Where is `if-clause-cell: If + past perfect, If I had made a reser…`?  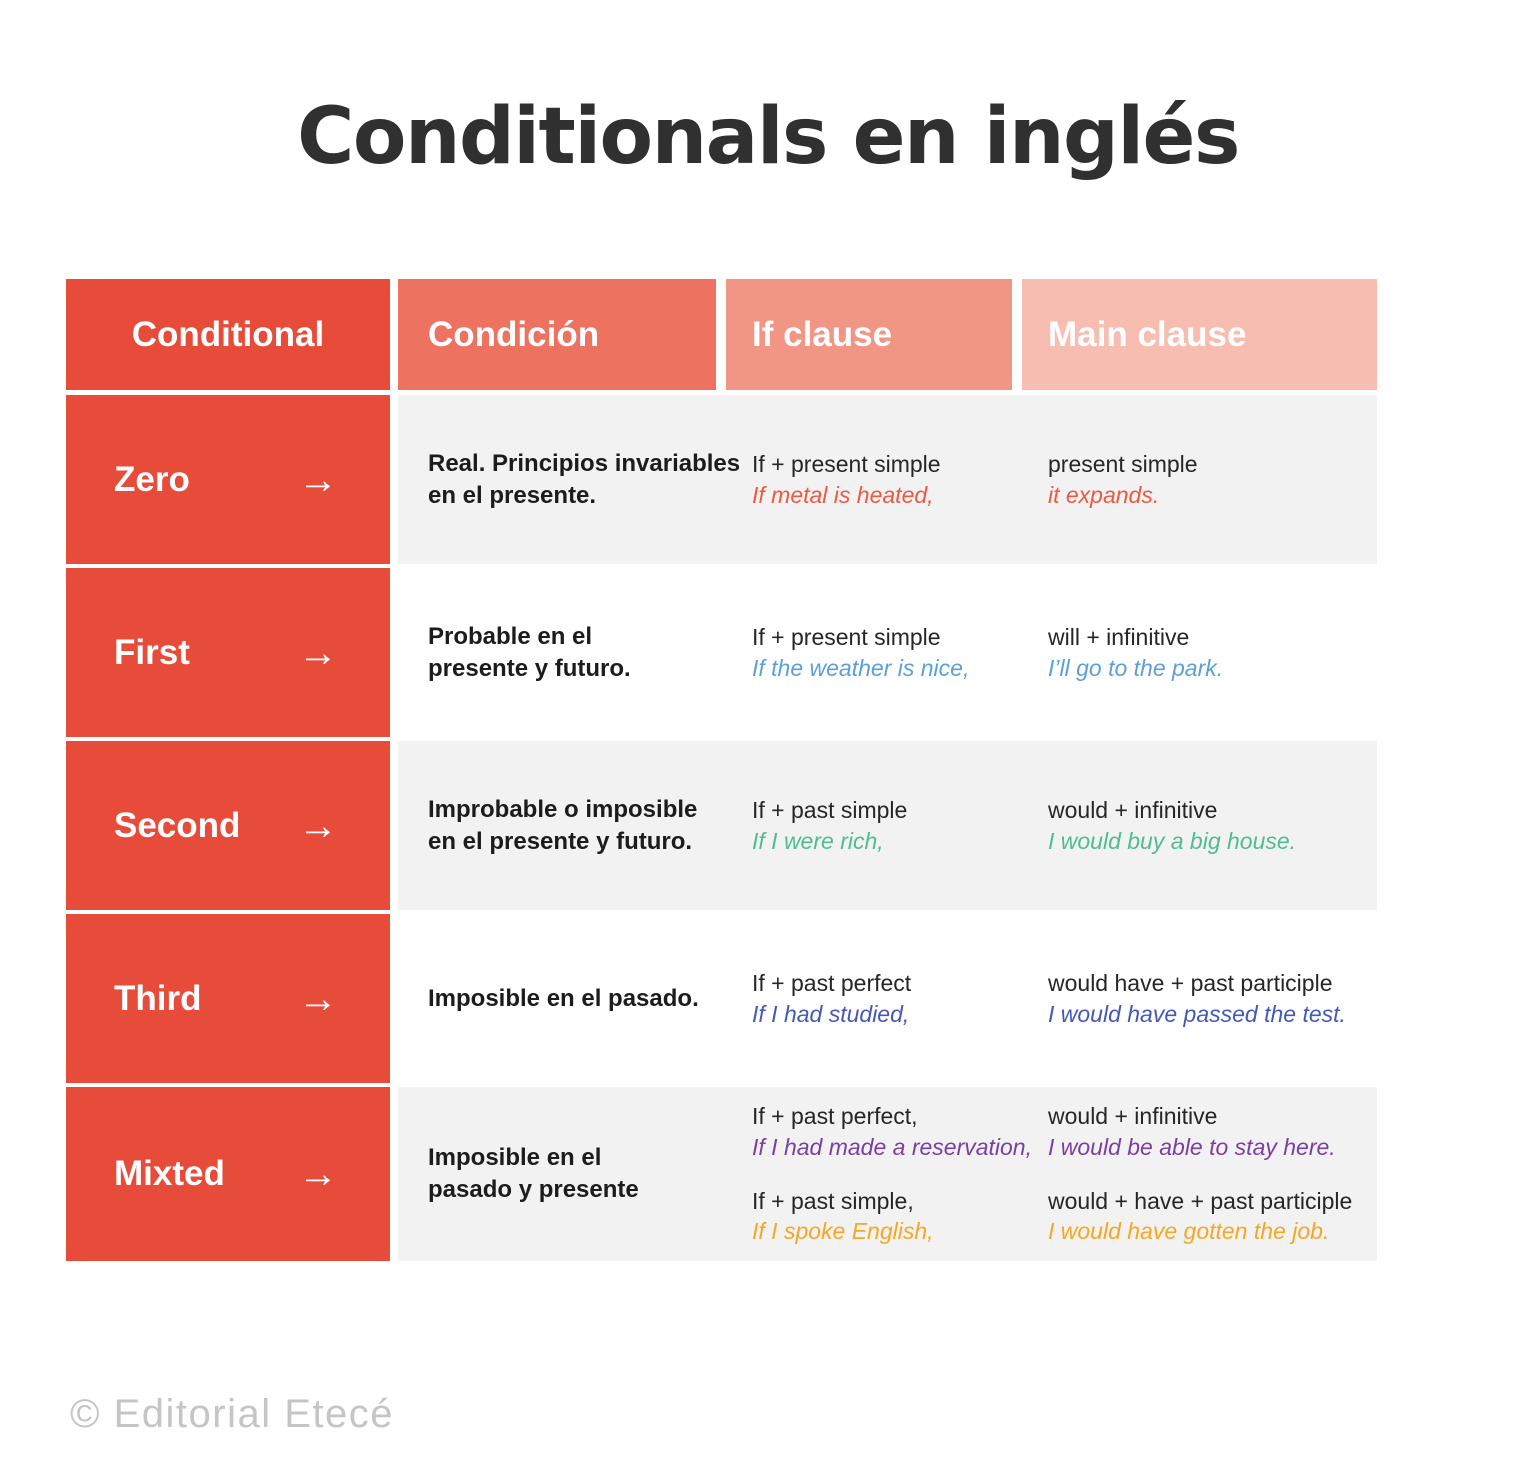 if-clause-cell: If + past perfect, If I had made a reser… is located at coordinates (900, 1173).